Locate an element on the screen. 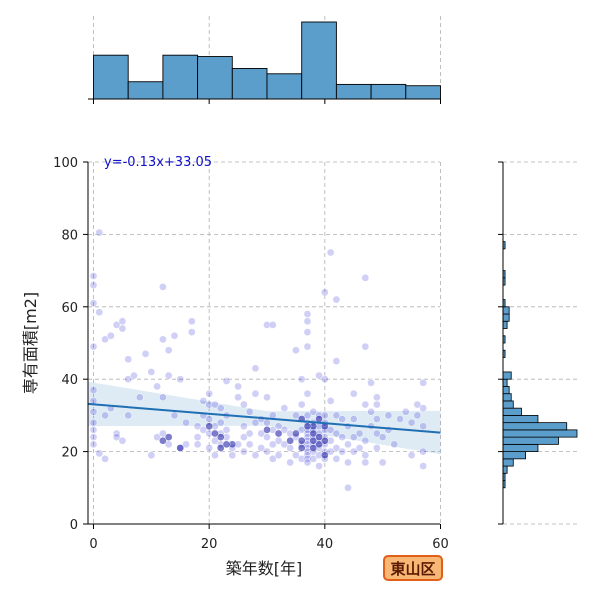  x-tick-label: 60 is located at coordinates (440, 544).